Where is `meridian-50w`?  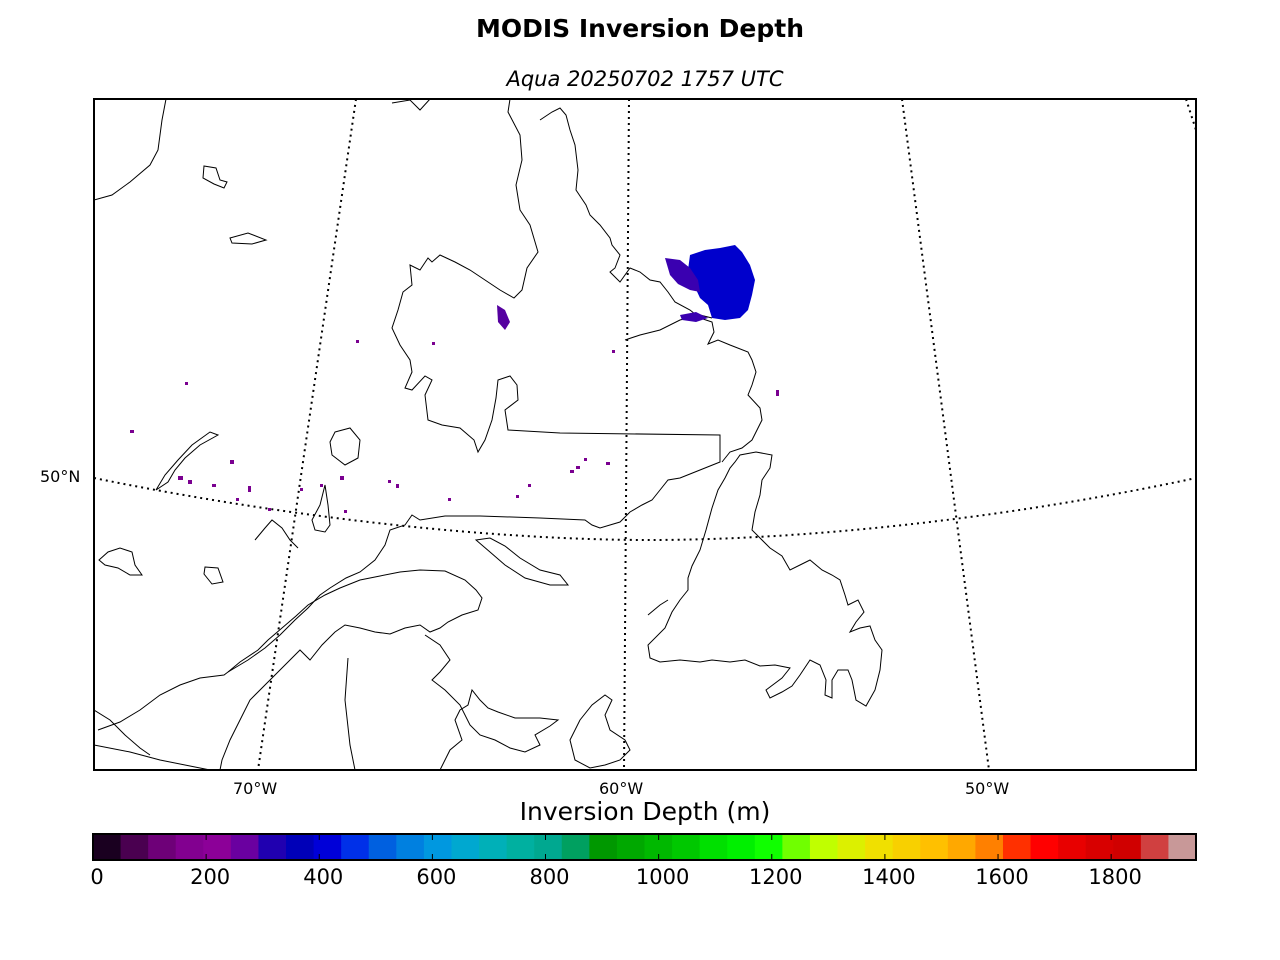 meridian-50w is located at coordinates (945, 434).